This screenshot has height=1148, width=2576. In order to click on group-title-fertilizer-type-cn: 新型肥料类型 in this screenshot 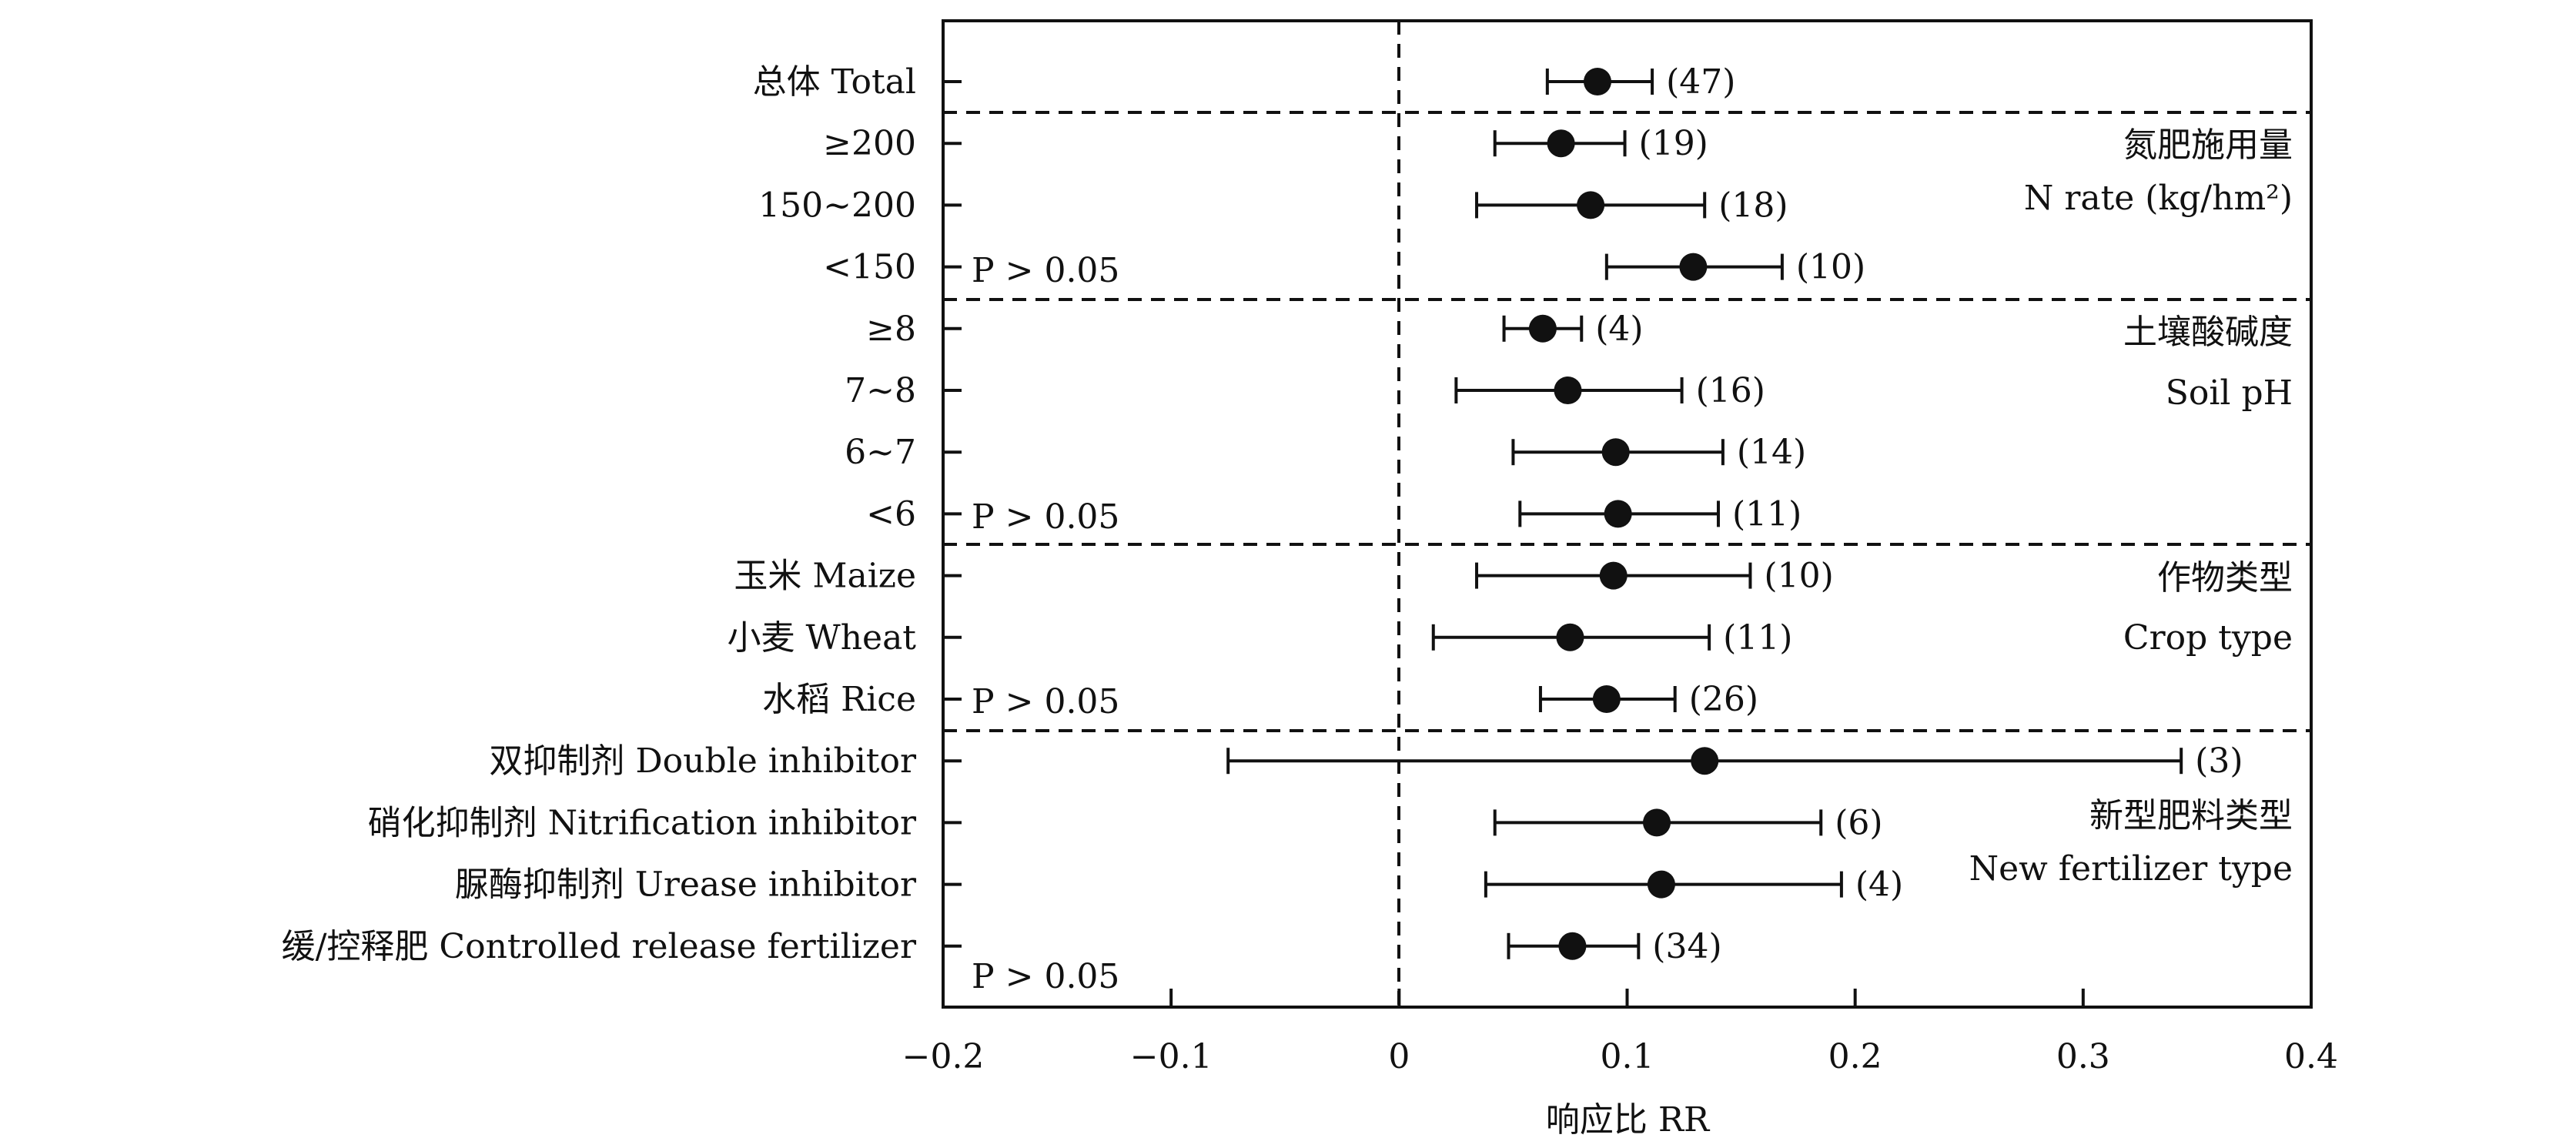, I will do `click(2191, 815)`.